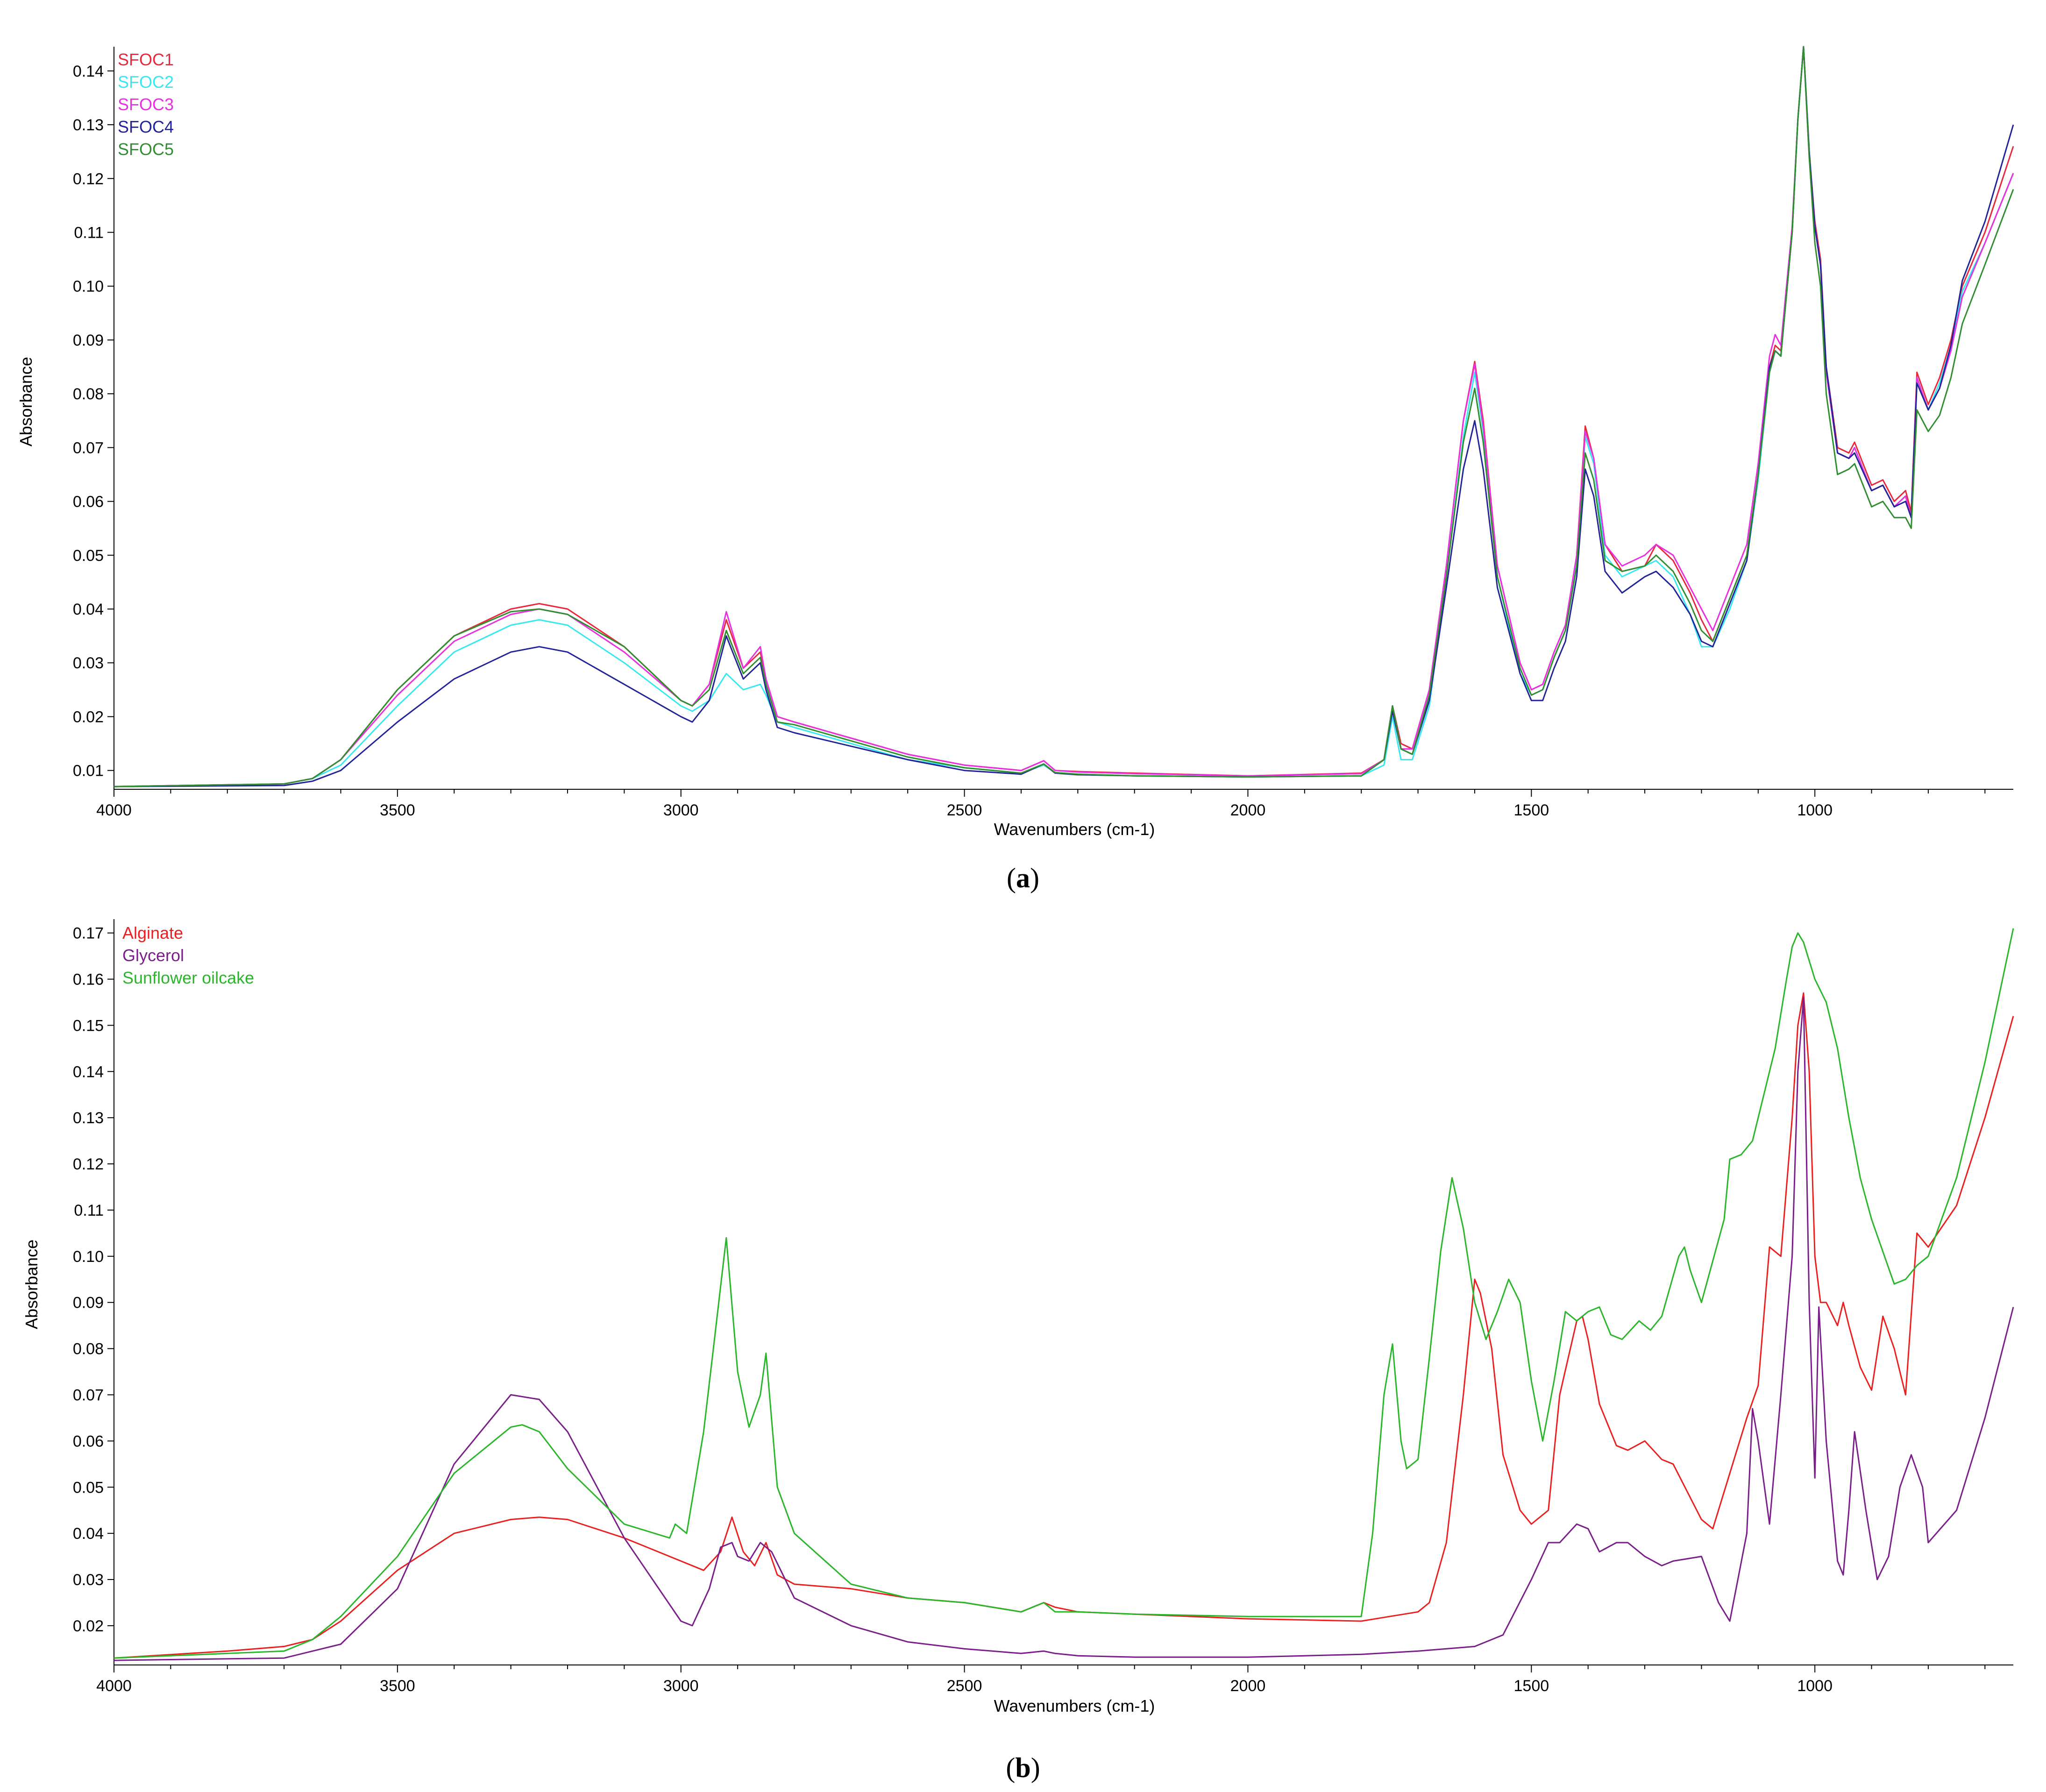 The height and width of the screenshot is (1792, 2046). What do you see at coordinates (32, 1284) in the screenshot?
I see `y-axis-title-b: Absorbance` at bounding box center [32, 1284].